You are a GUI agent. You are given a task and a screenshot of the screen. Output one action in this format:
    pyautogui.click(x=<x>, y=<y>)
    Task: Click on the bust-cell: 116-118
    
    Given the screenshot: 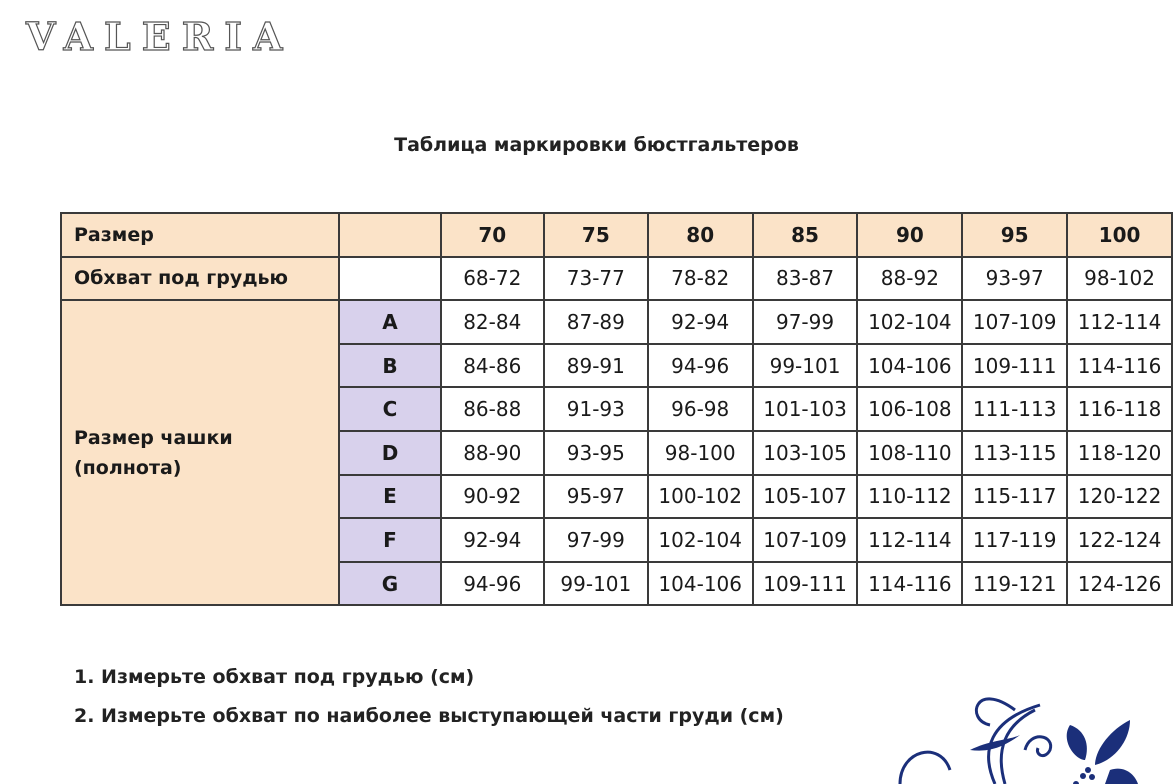 What is the action you would take?
    pyautogui.click(x=1119, y=409)
    